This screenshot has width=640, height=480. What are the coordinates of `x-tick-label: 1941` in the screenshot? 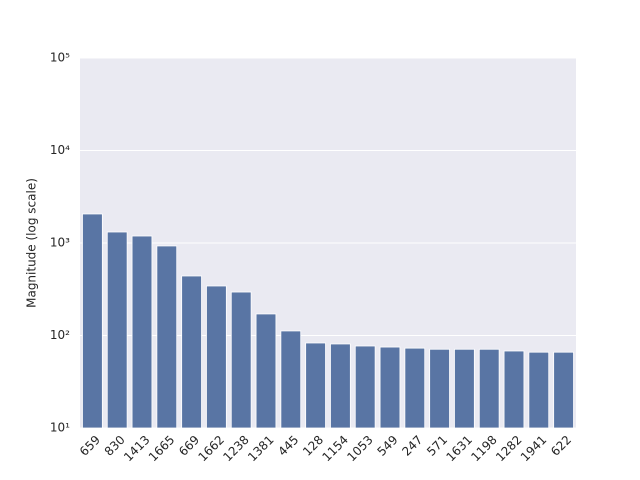 It's located at (533, 448).